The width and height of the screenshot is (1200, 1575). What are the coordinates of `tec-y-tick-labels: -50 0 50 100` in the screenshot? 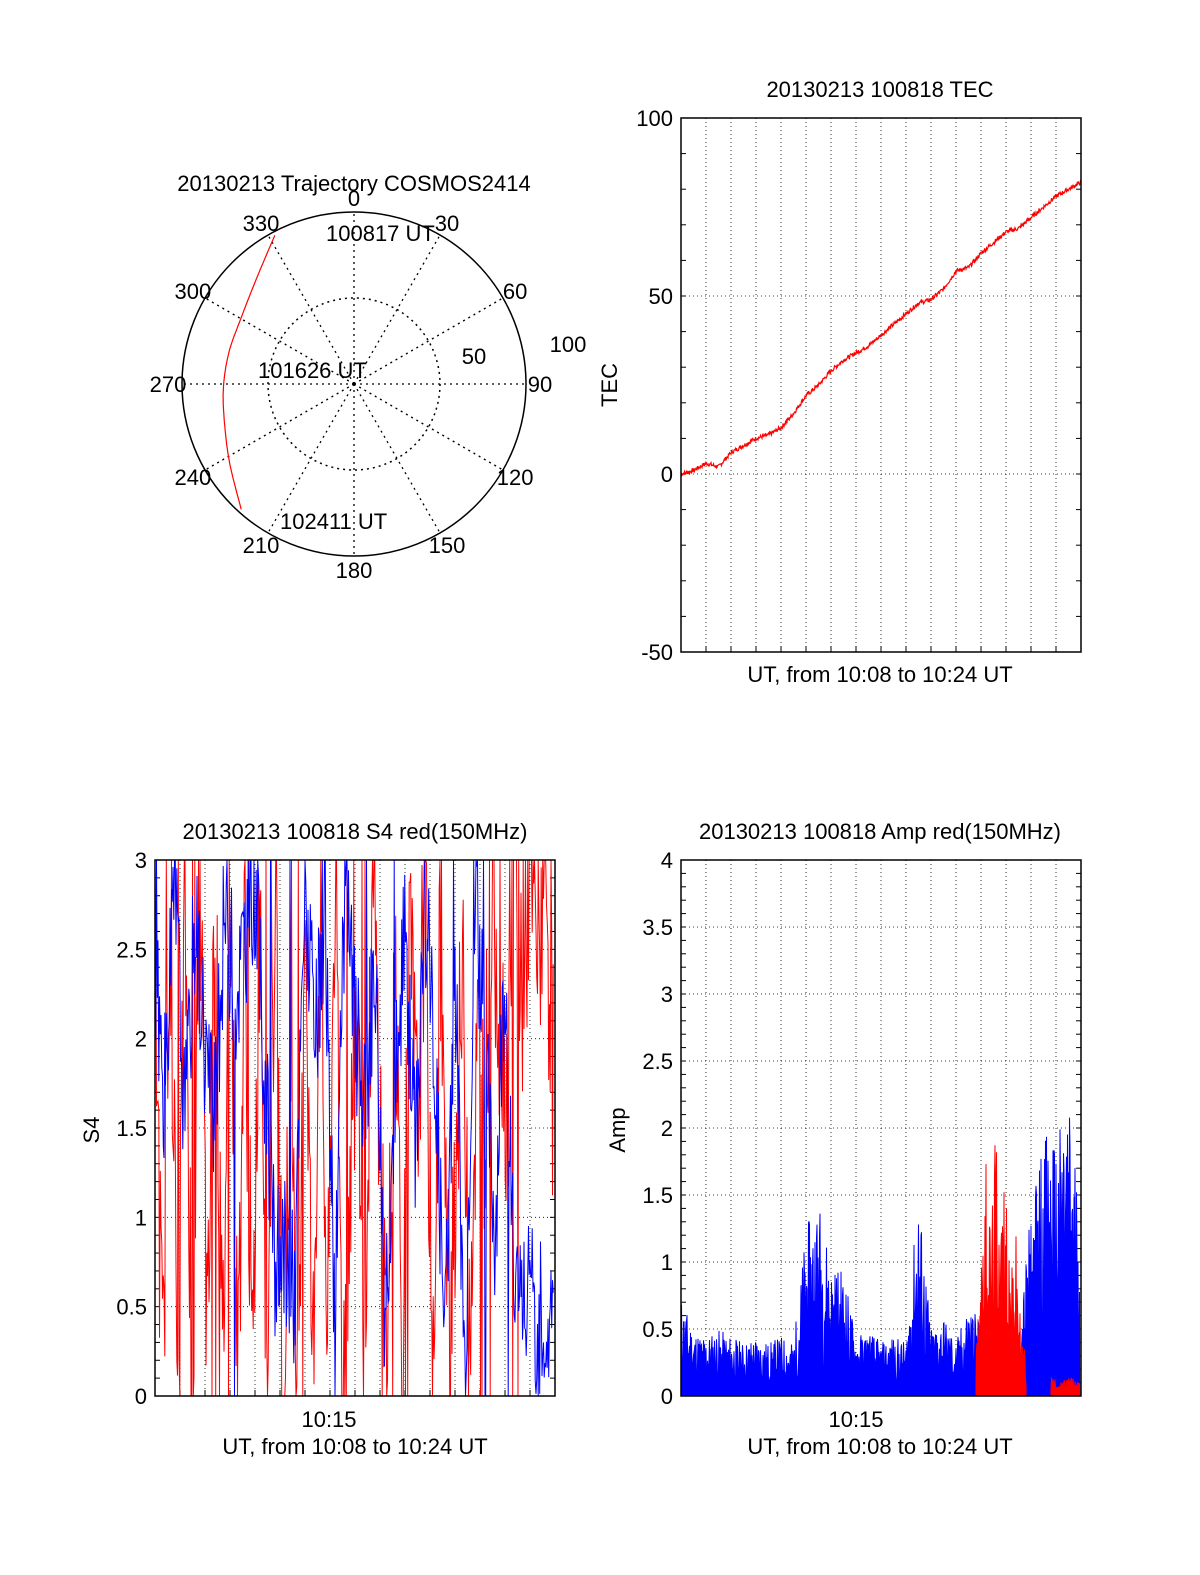 It's located at (654, 385).